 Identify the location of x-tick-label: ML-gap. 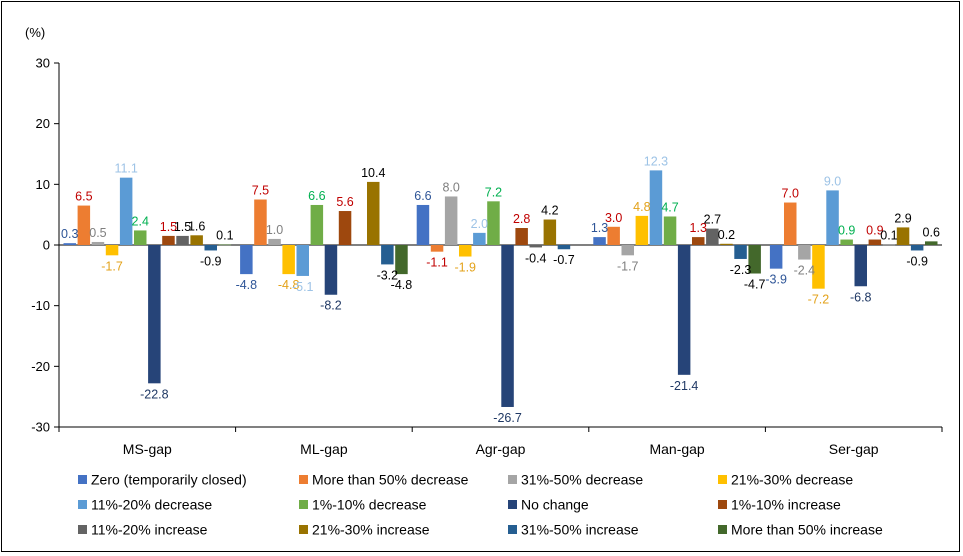
(324, 449).